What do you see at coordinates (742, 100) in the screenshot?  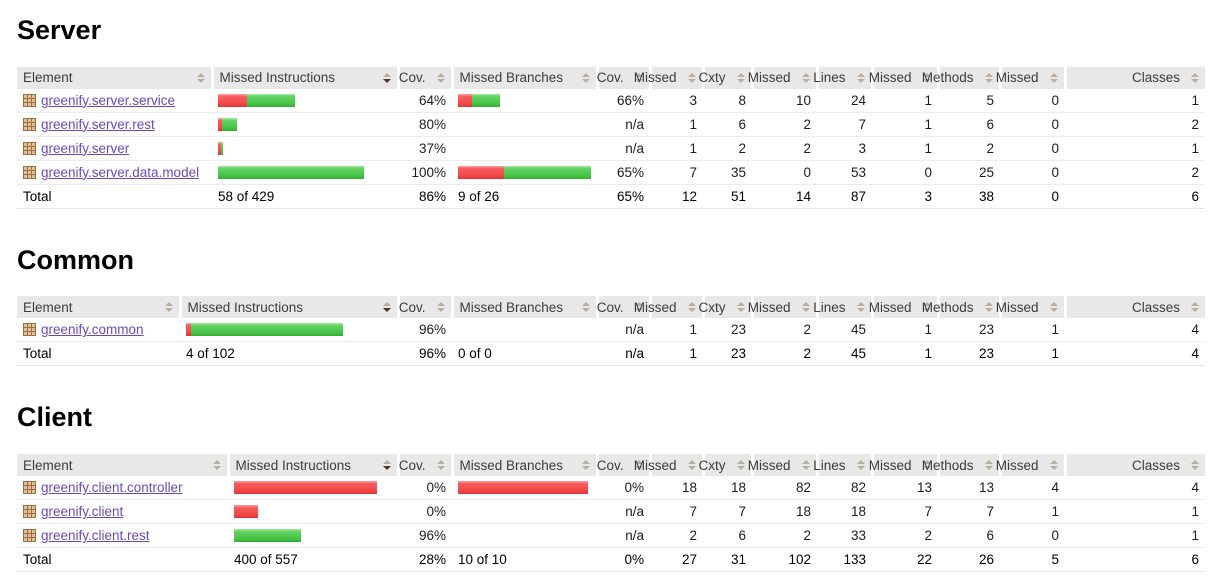 I see `metric-cell: 8` at bounding box center [742, 100].